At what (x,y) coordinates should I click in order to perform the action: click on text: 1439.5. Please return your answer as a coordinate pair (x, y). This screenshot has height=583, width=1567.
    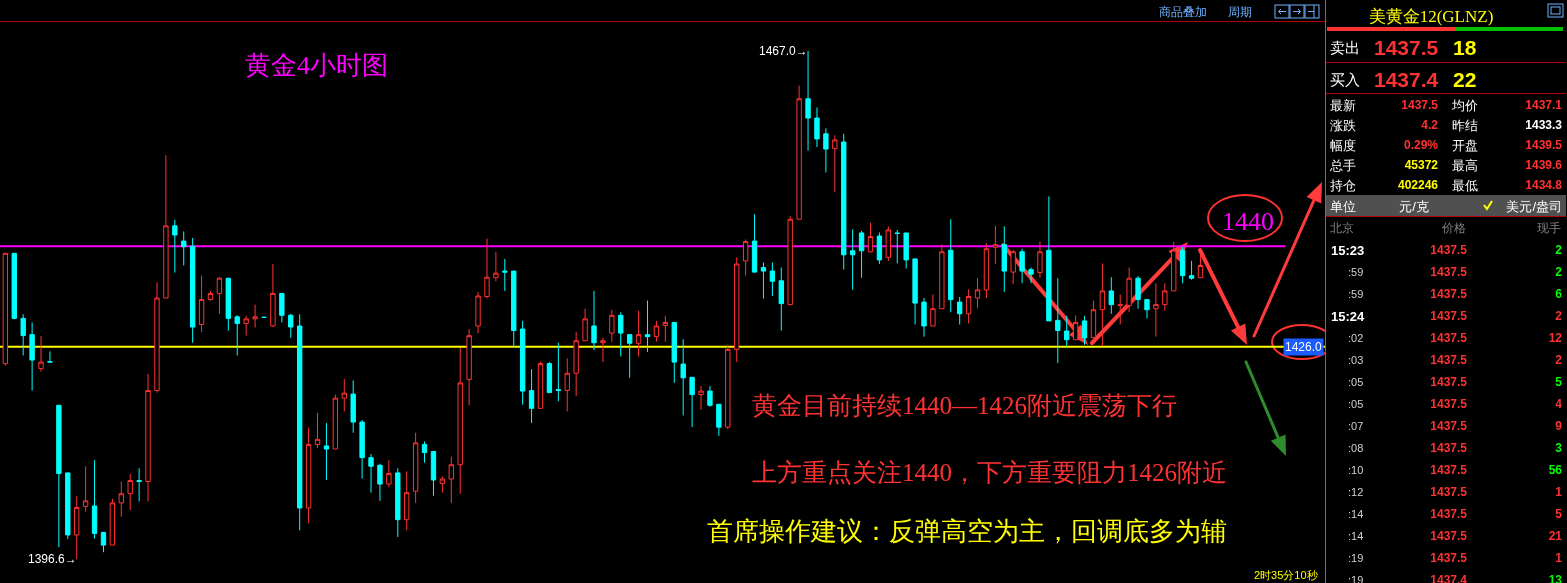
    Looking at the image, I should click on (1543, 145).